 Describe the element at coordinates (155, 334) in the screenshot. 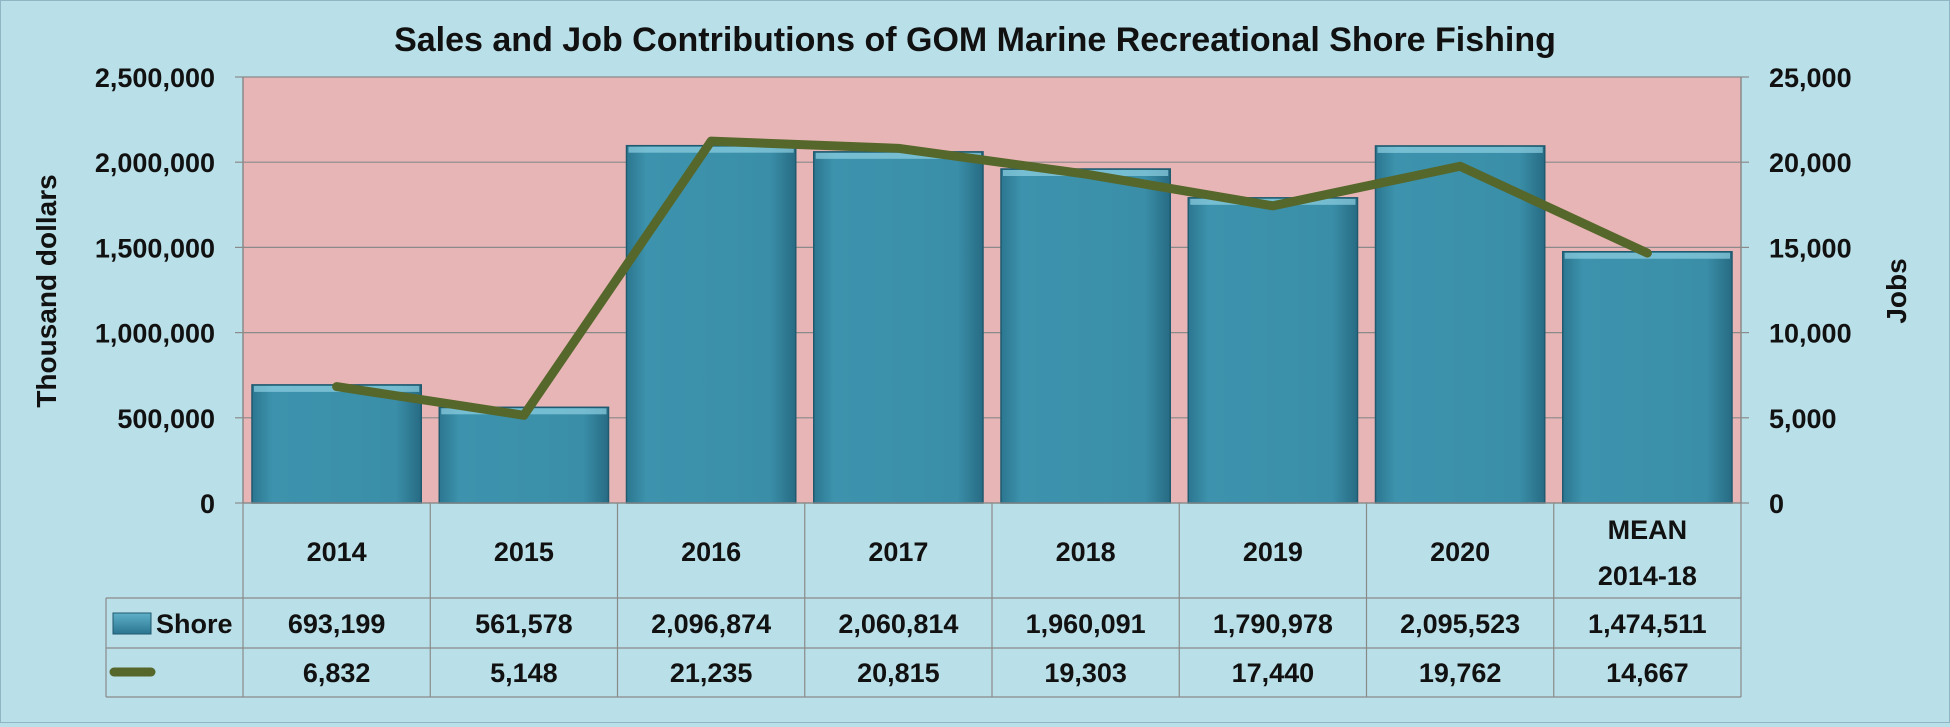

I see `y-tick-label: 1,000,000` at that location.